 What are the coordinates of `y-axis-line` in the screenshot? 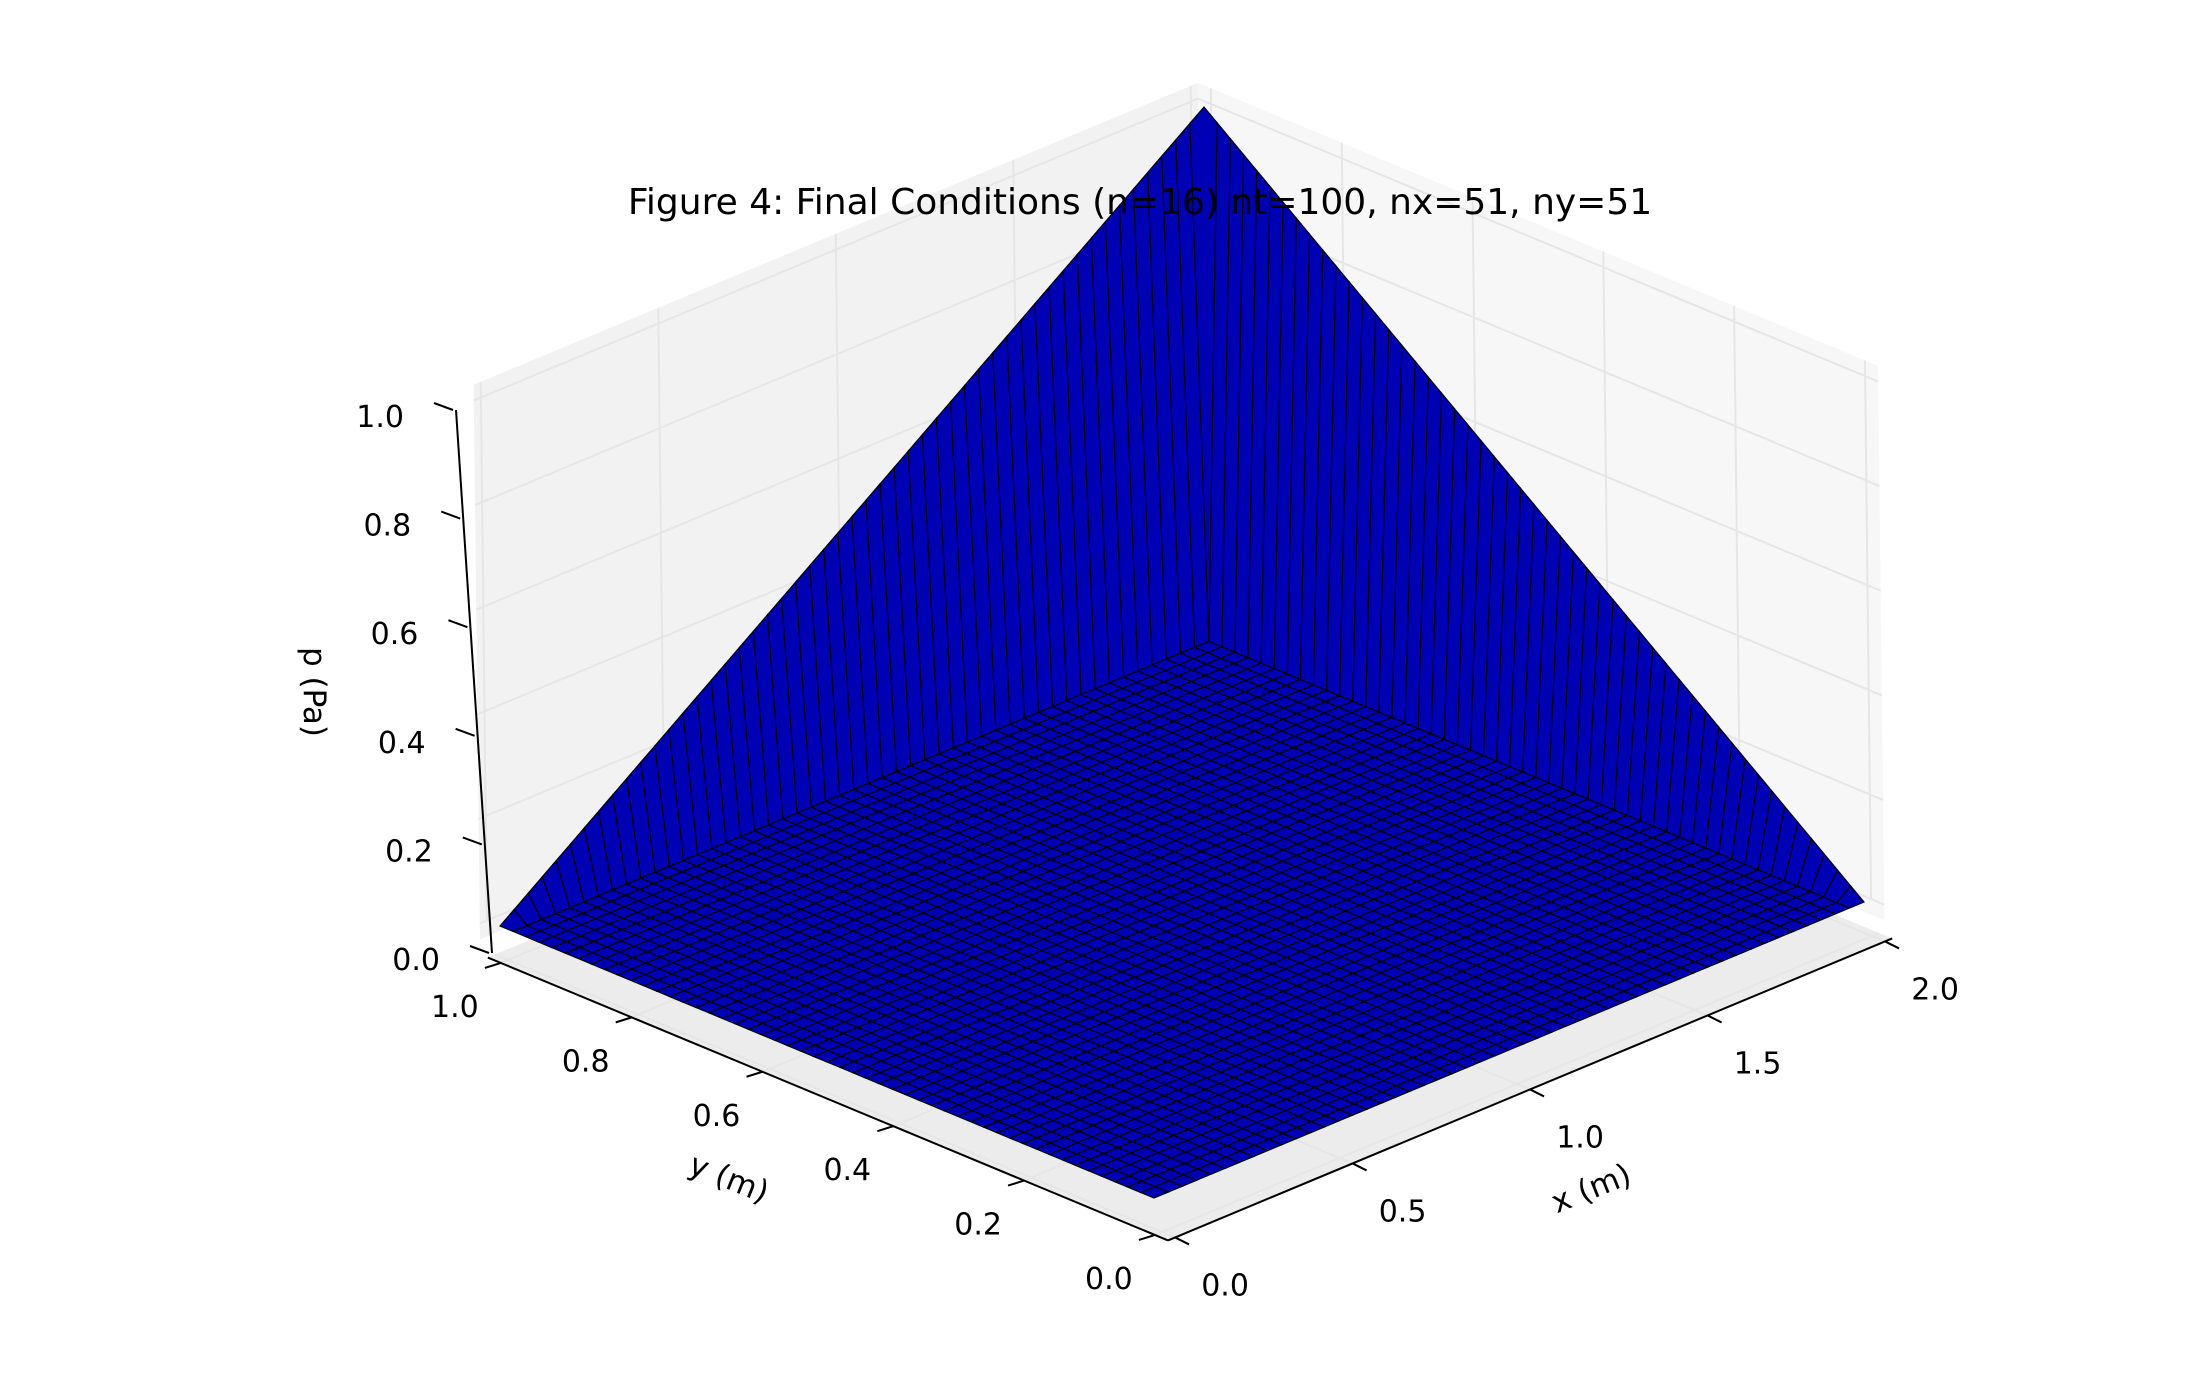 It's located at (828, 1099).